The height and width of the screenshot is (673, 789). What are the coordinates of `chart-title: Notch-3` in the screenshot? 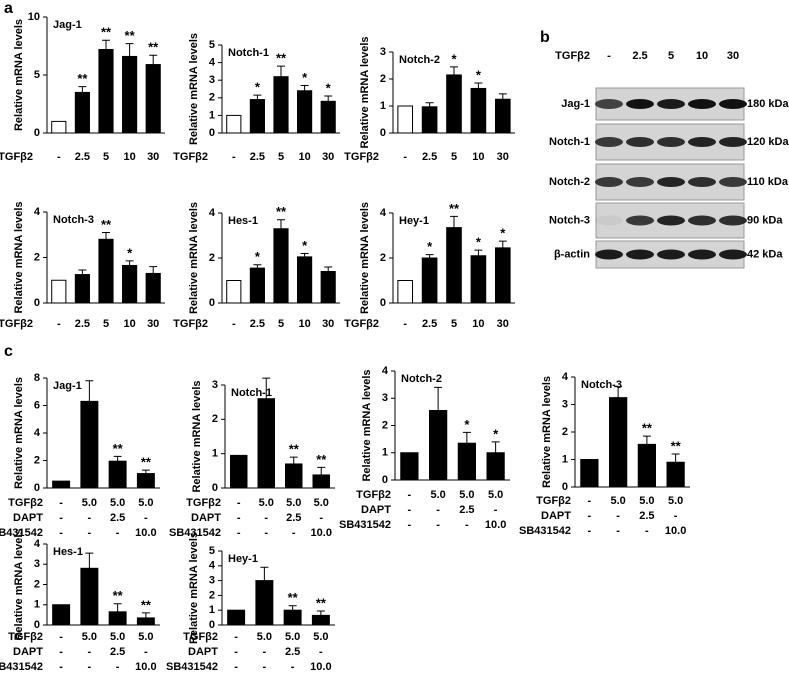 It's located at (73, 220).